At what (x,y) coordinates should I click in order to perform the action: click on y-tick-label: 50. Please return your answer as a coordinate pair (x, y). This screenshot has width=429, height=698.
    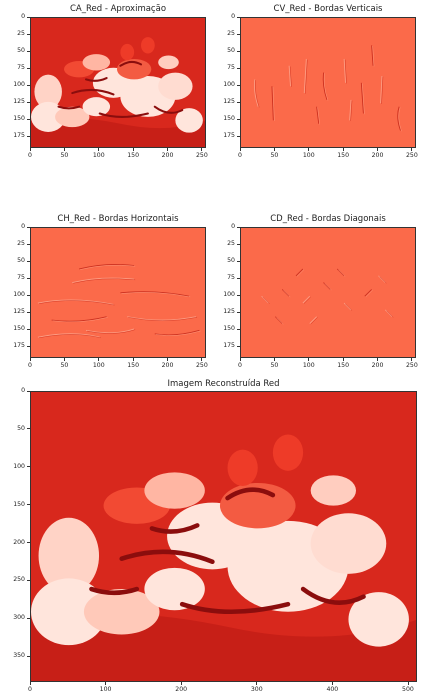
    Looking at the image, I should click on (231, 261).